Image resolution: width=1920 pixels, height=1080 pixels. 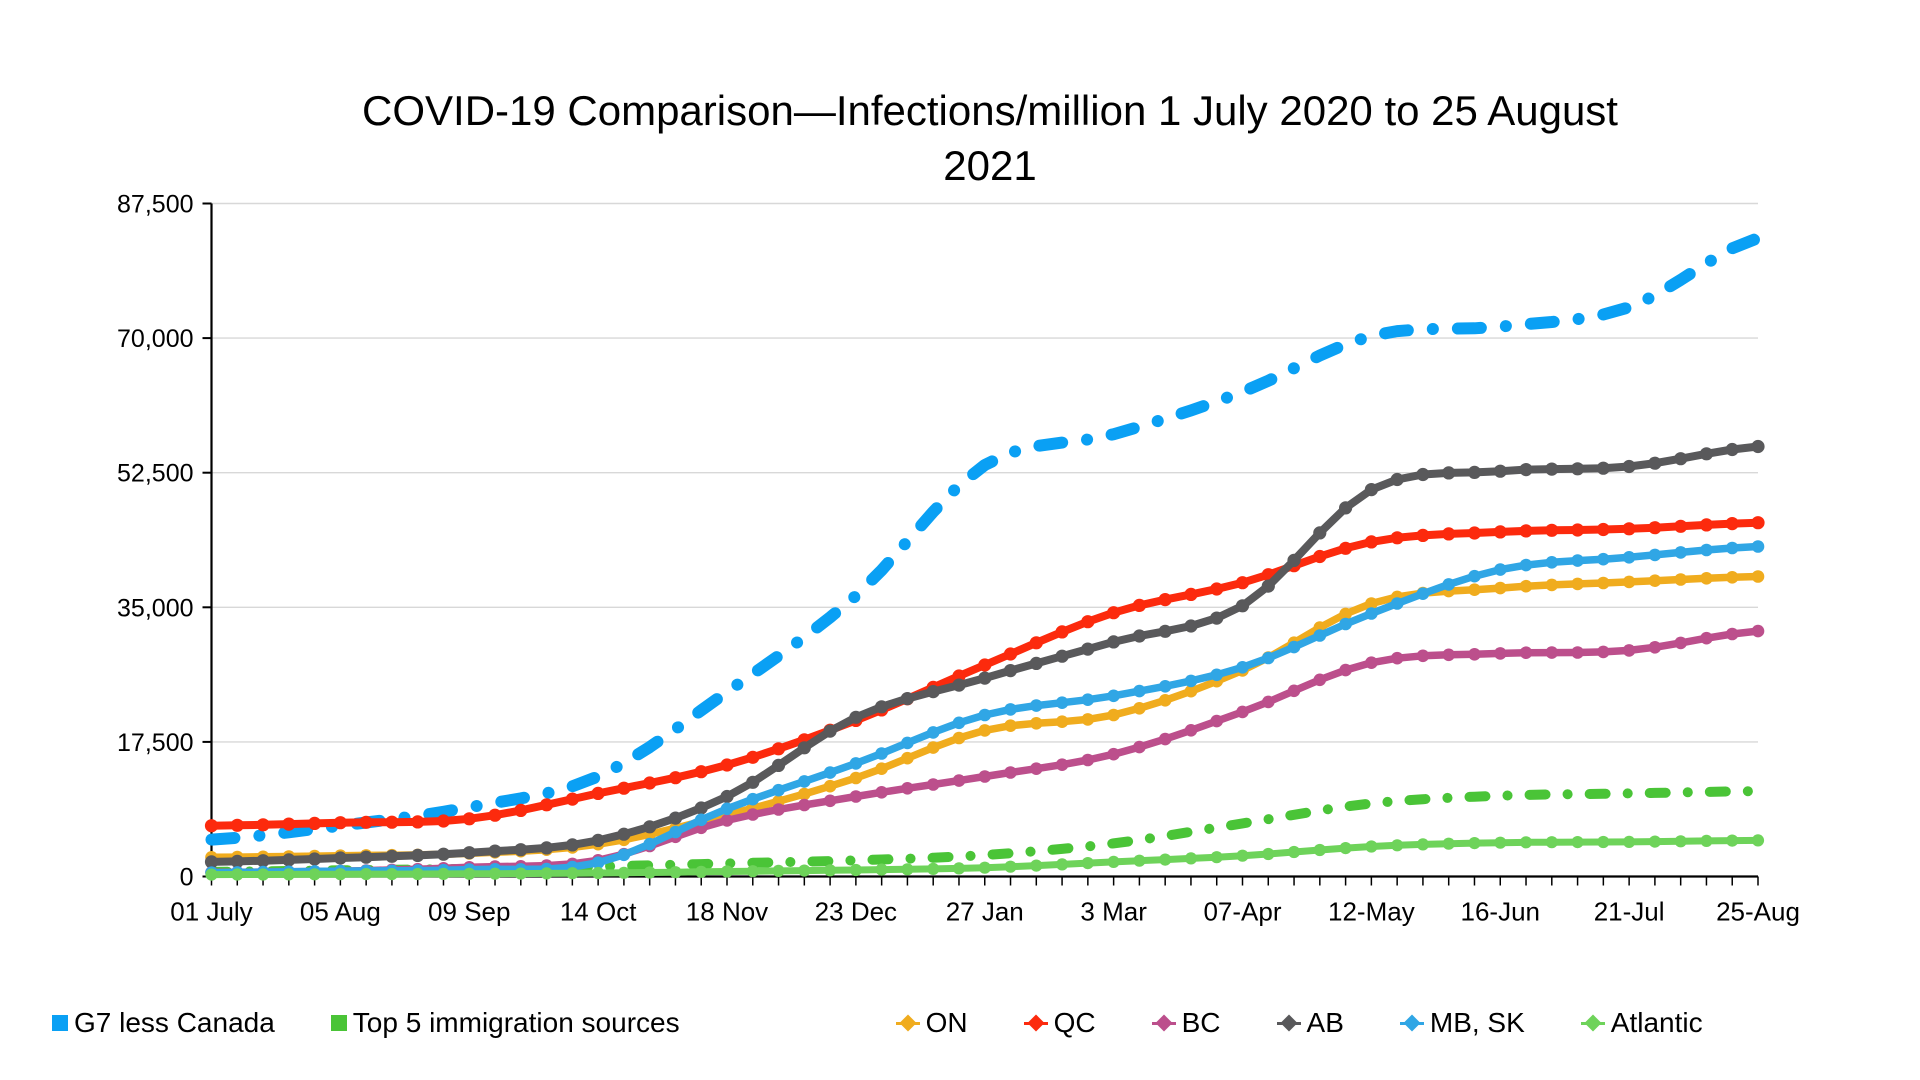 What do you see at coordinates (1501, 912) in the screenshot?
I see `x-axis-label: 16-Jun` at bounding box center [1501, 912].